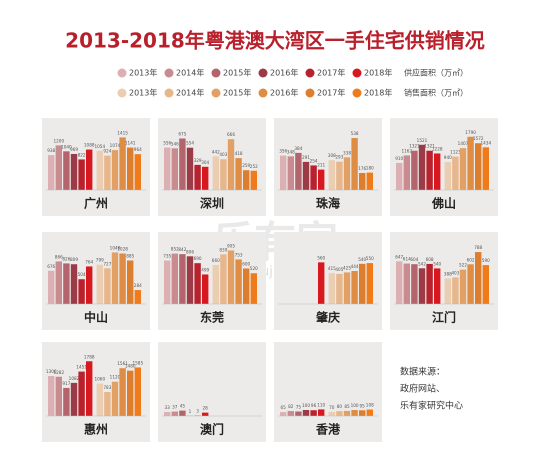 The width and height of the screenshot is (550, 466). What do you see at coordinates (239, 153) in the screenshot?
I see `value-label: 418` at bounding box center [239, 153].